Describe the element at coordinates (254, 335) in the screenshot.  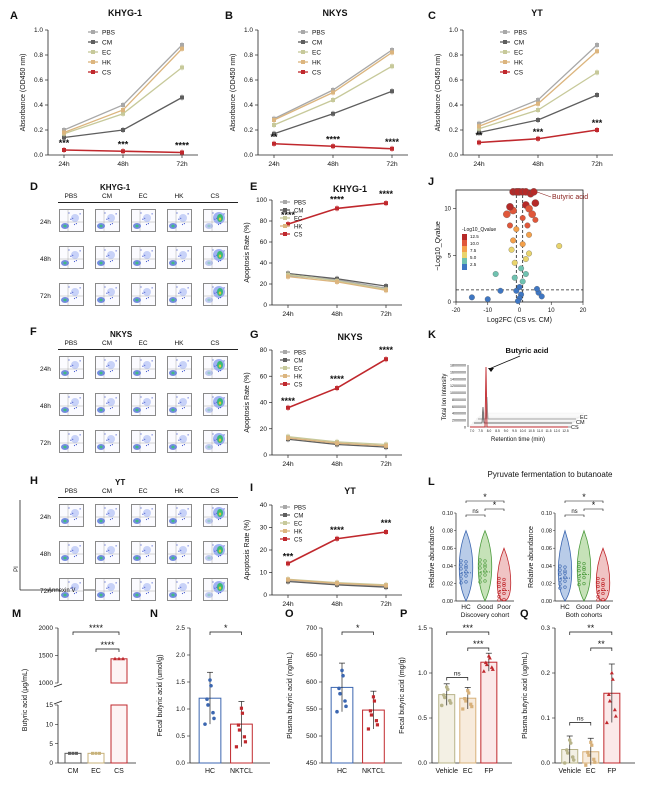
I see `panel-label-g: G` at that location.